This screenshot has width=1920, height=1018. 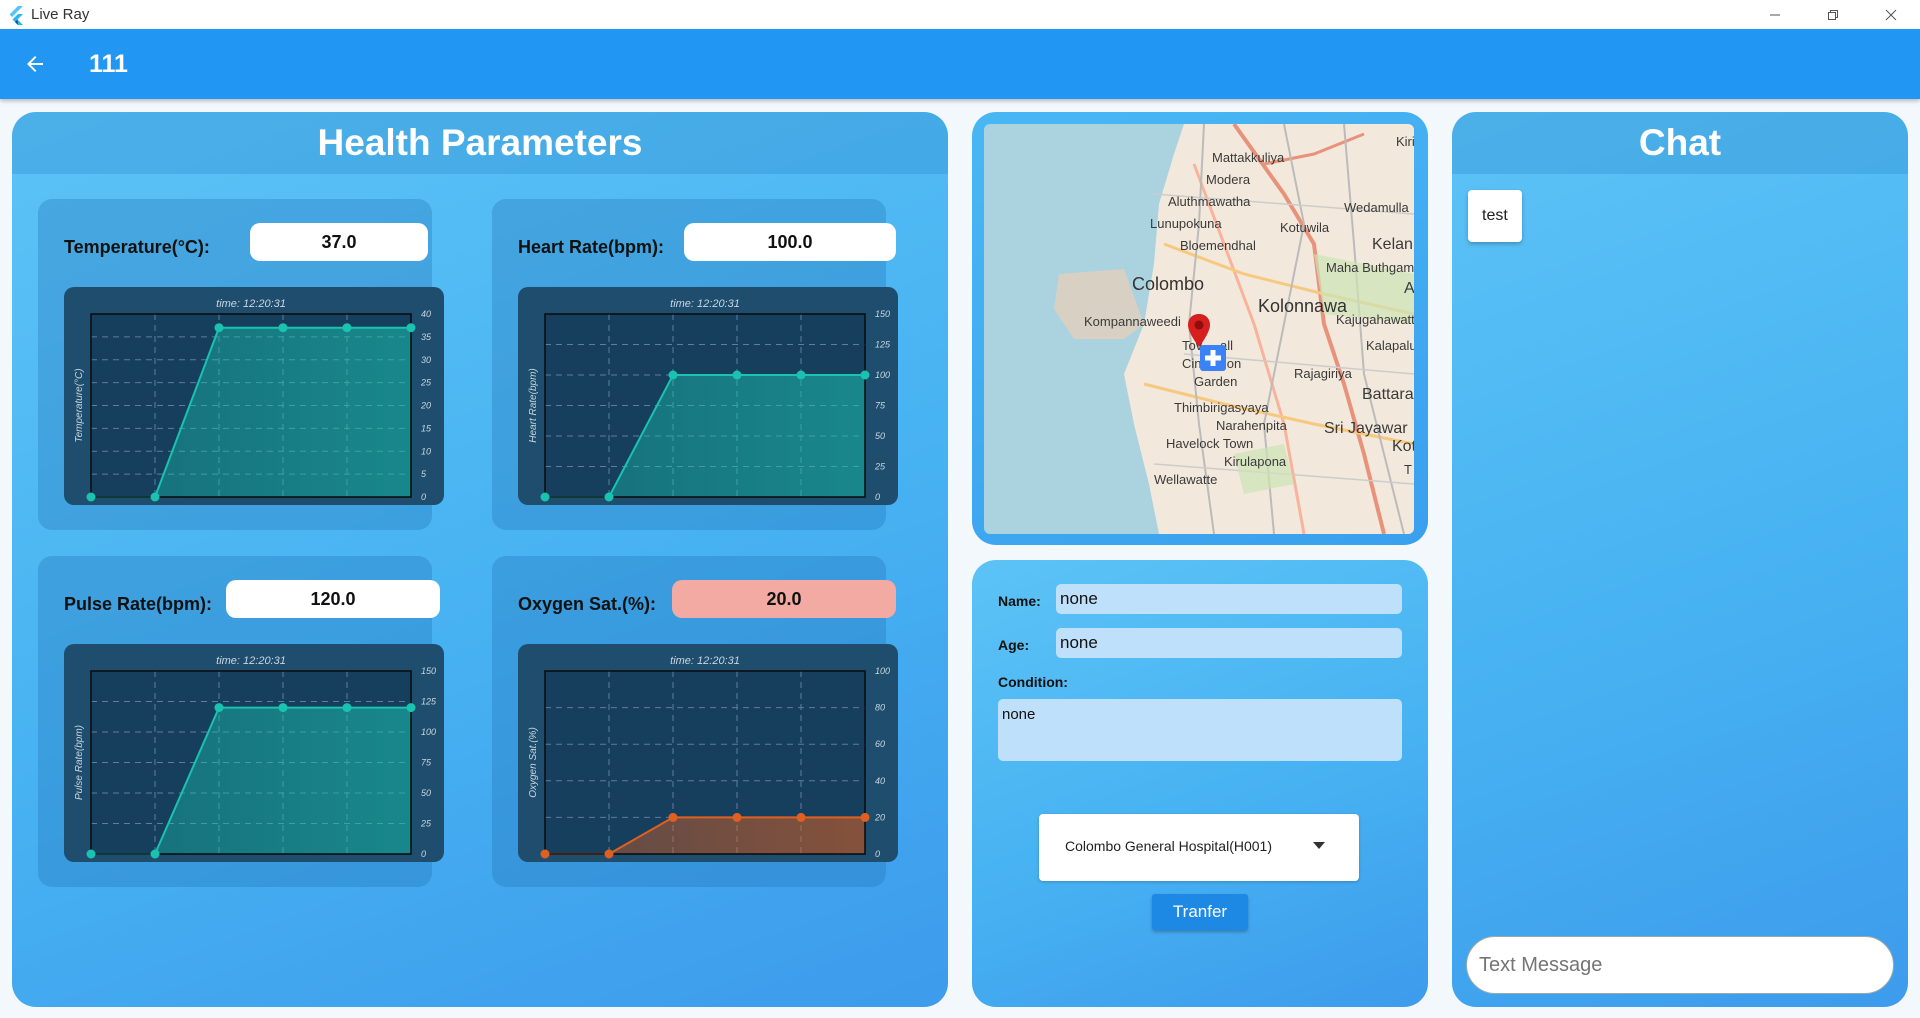 What do you see at coordinates (1319, 845) in the screenshot?
I see `caret-down-icon` at bounding box center [1319, 845].